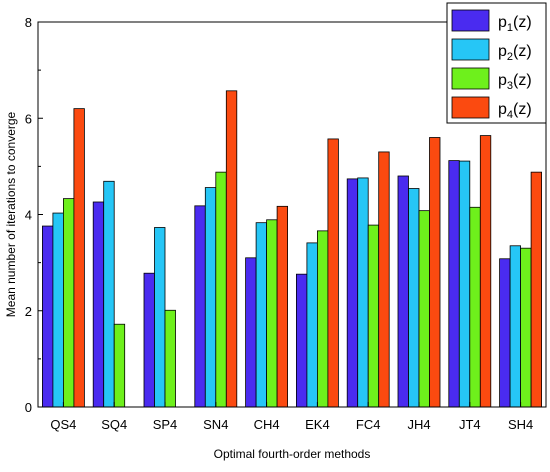 This screenshot has width=550, height=472. Describe the element at coordinates (11, 214) in the screenshot. I see `y-axis-title: Mean number of iterations to converge` at that location.